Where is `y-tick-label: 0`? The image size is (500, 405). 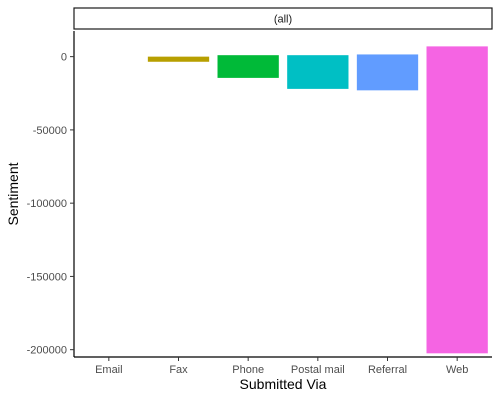 y-tick-label: 0 is located at coordinates (64, 58).